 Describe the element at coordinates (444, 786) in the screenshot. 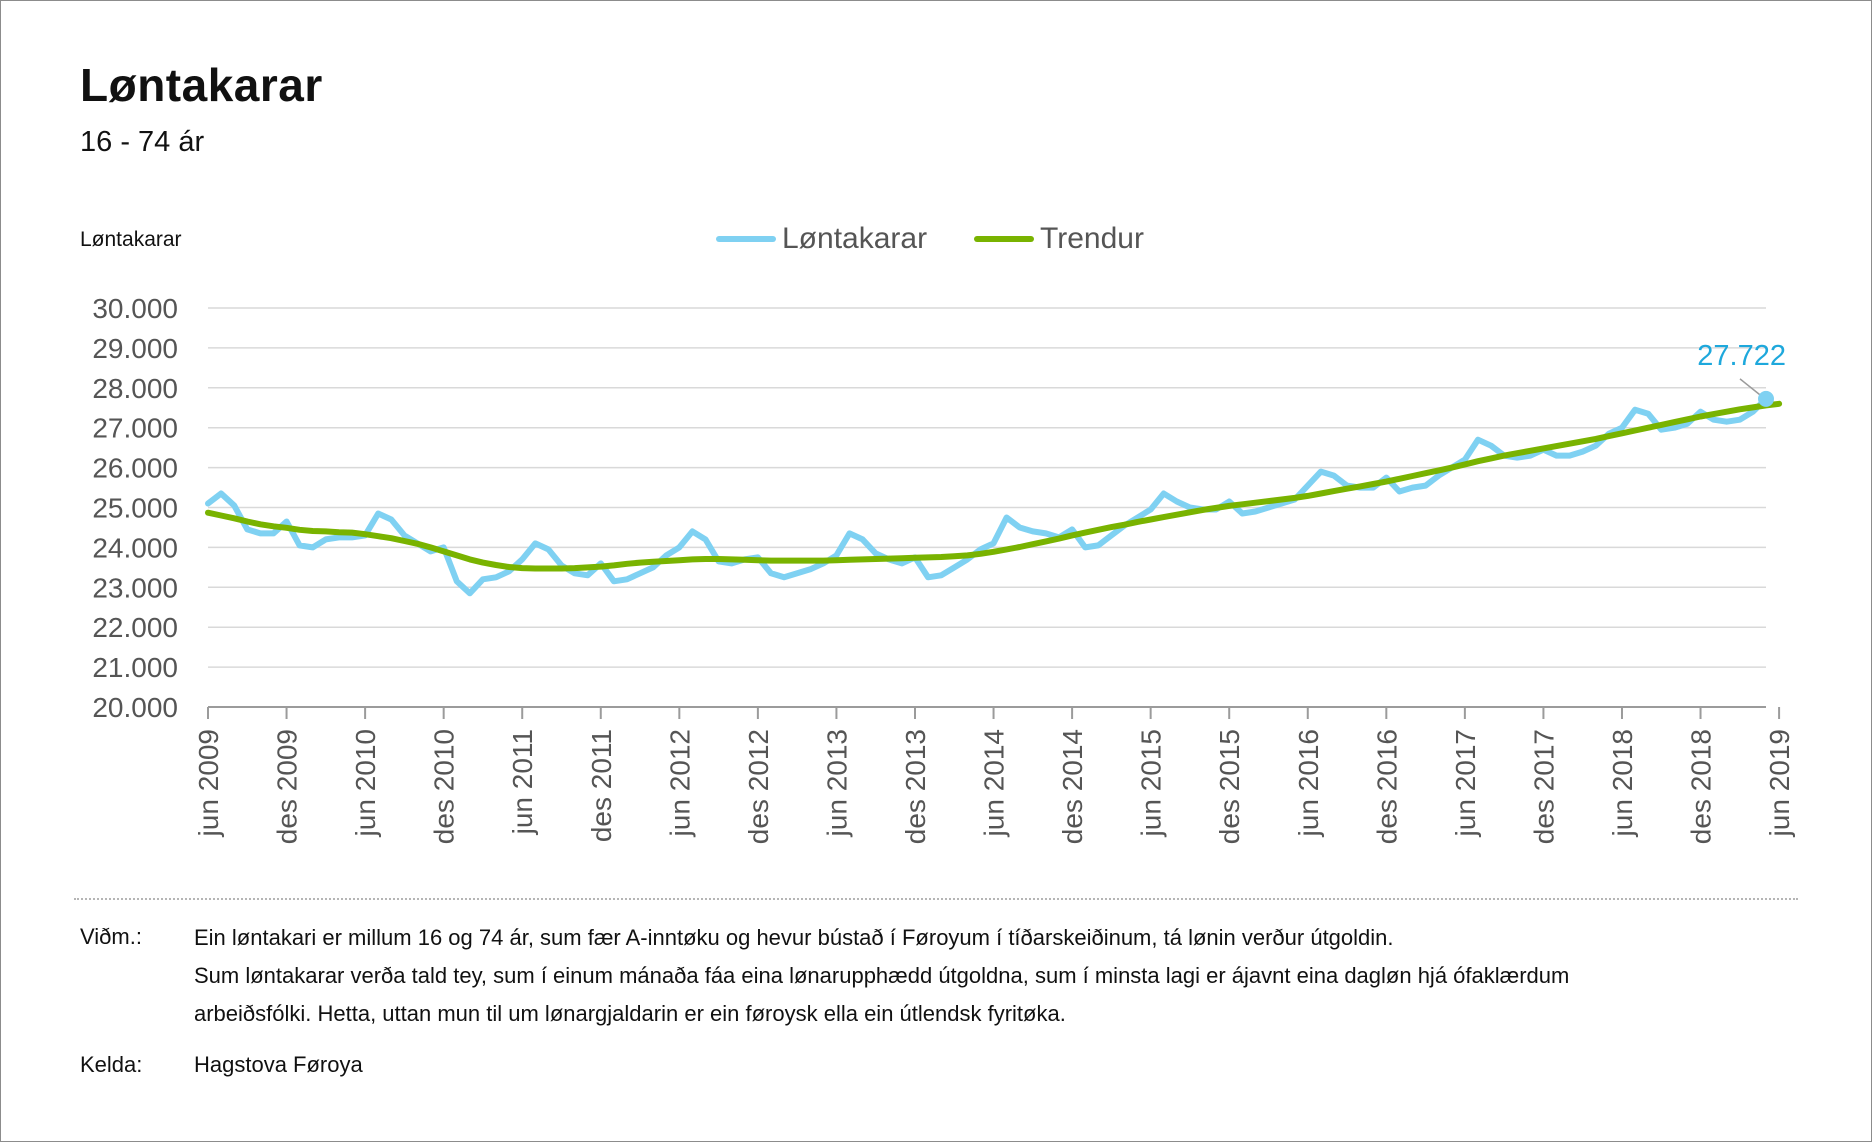

I see `x-tick-label: des 2010` at that location.